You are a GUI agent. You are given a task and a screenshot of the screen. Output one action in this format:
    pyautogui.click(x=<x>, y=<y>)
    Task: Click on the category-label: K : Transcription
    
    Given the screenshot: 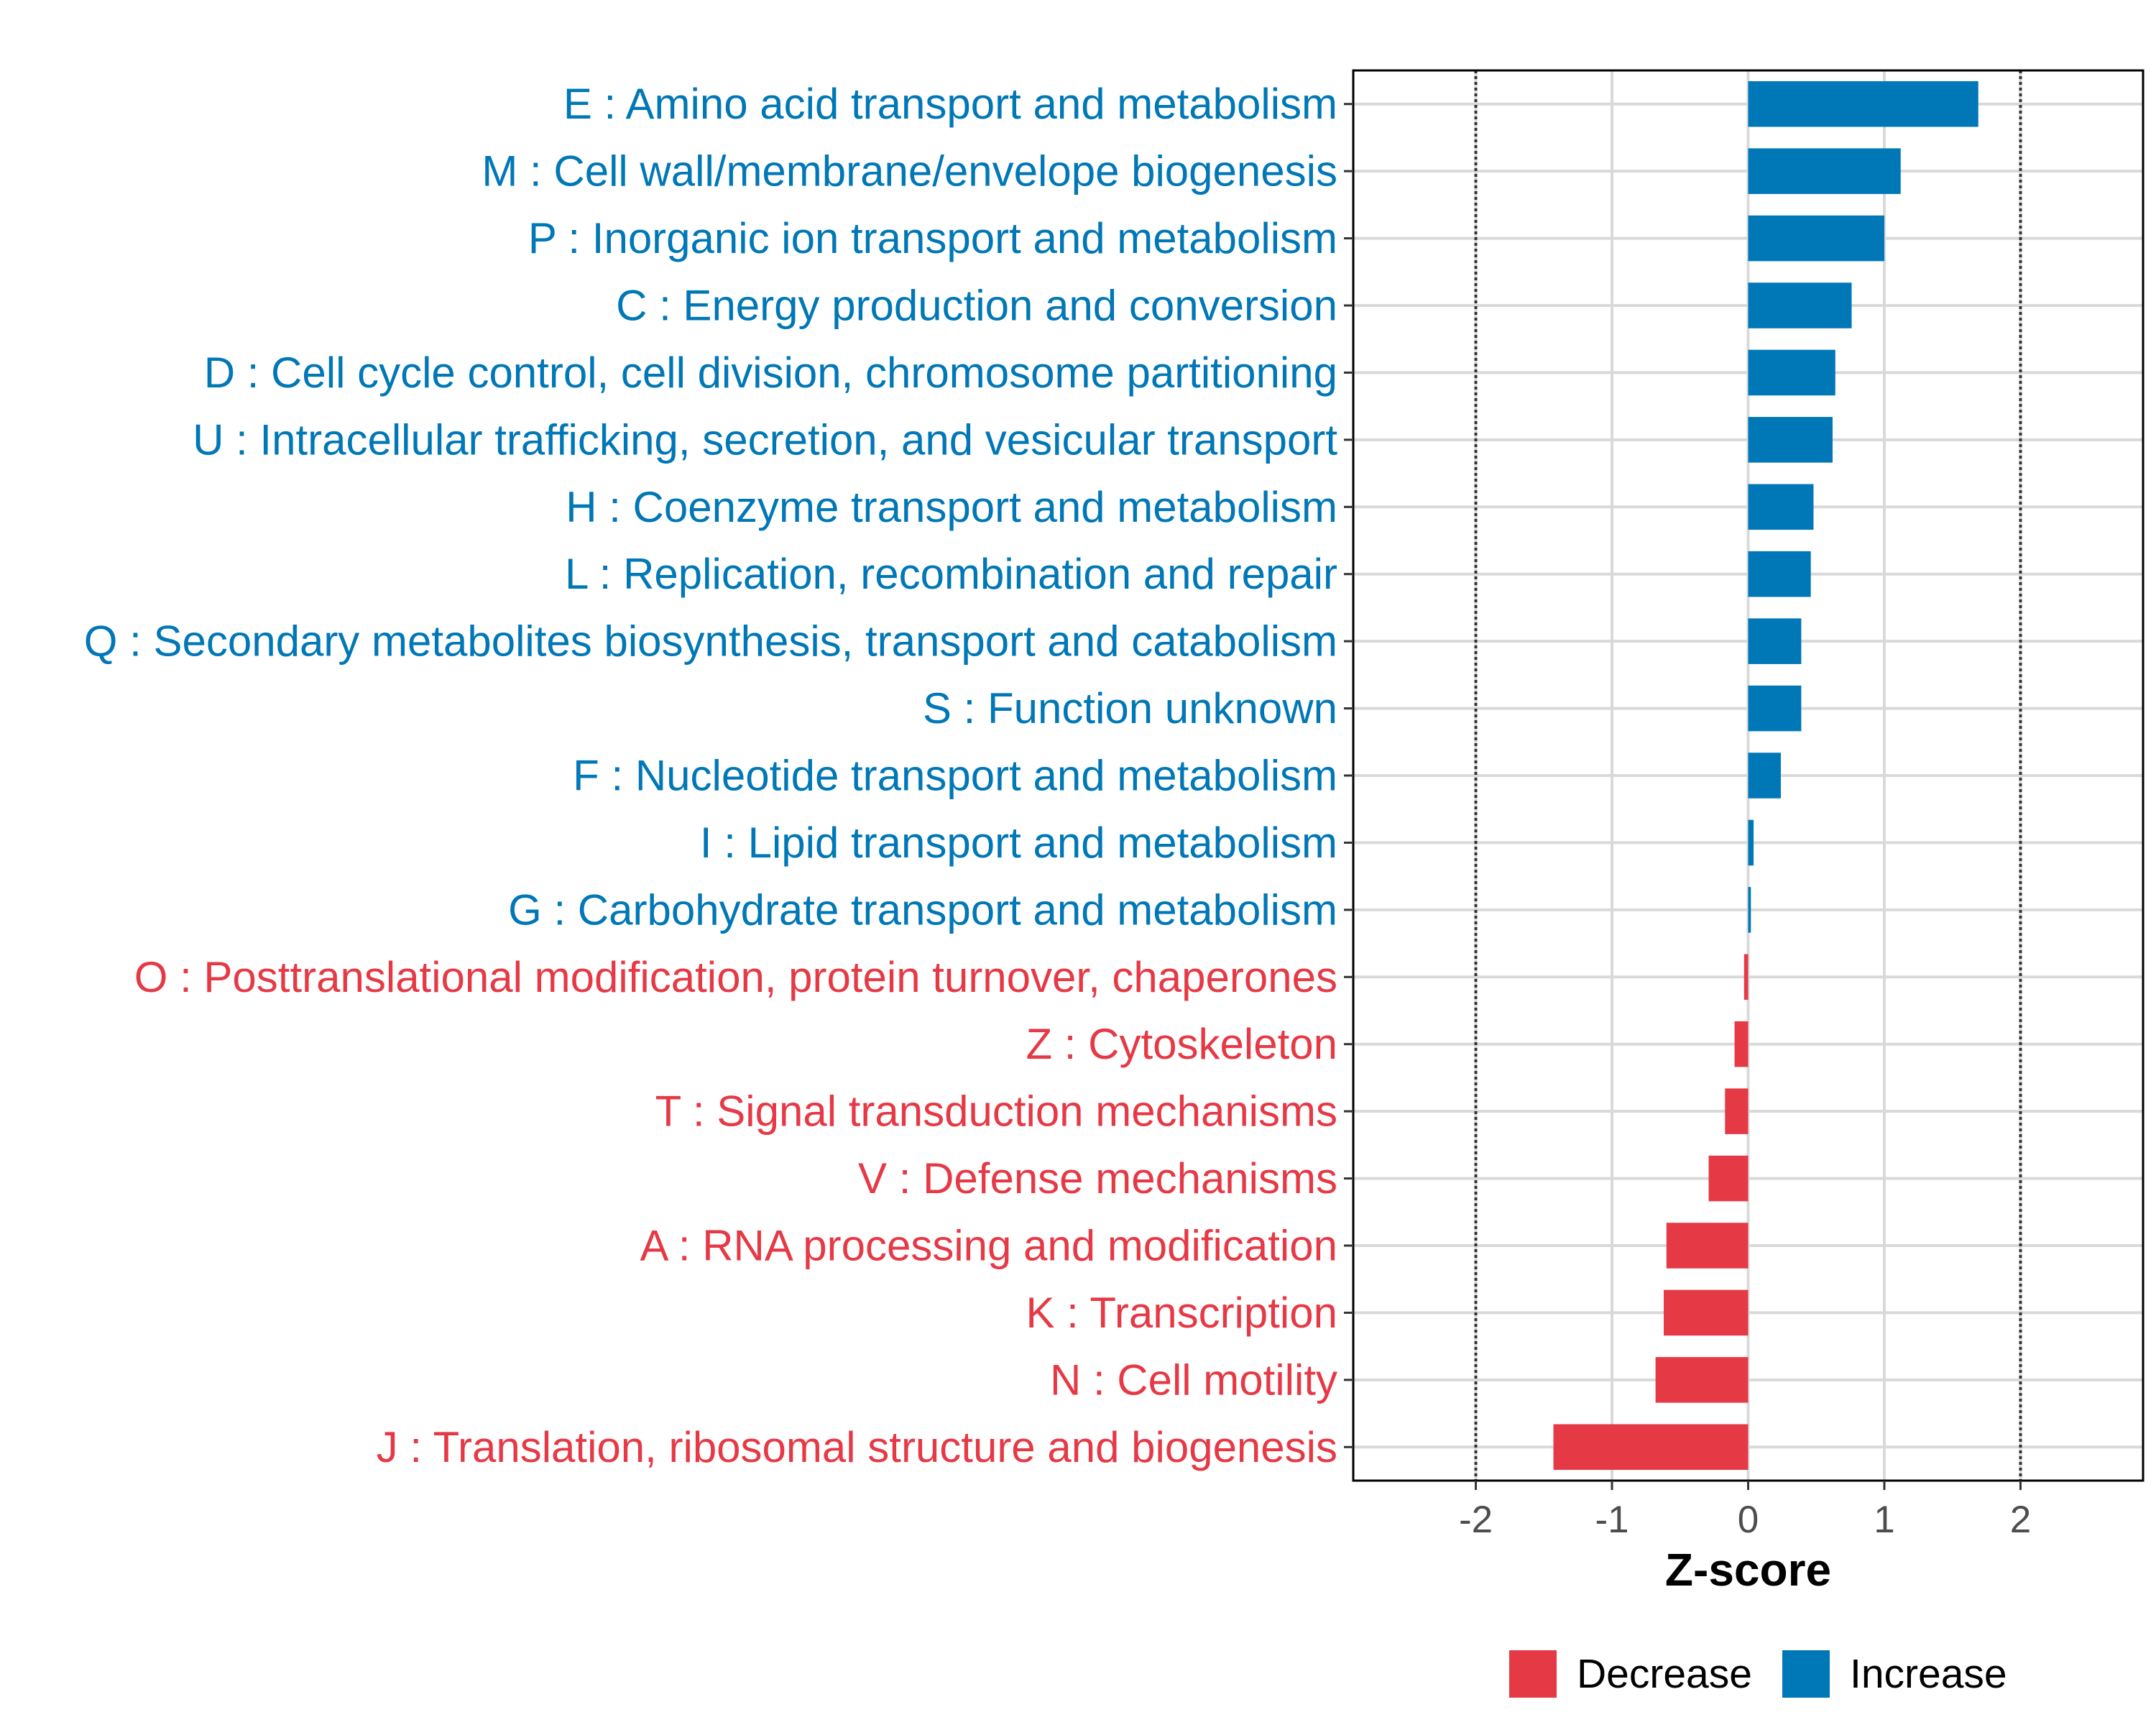 What is the action you would take?
    pyautogui.click(x=1181, y=1313)
    